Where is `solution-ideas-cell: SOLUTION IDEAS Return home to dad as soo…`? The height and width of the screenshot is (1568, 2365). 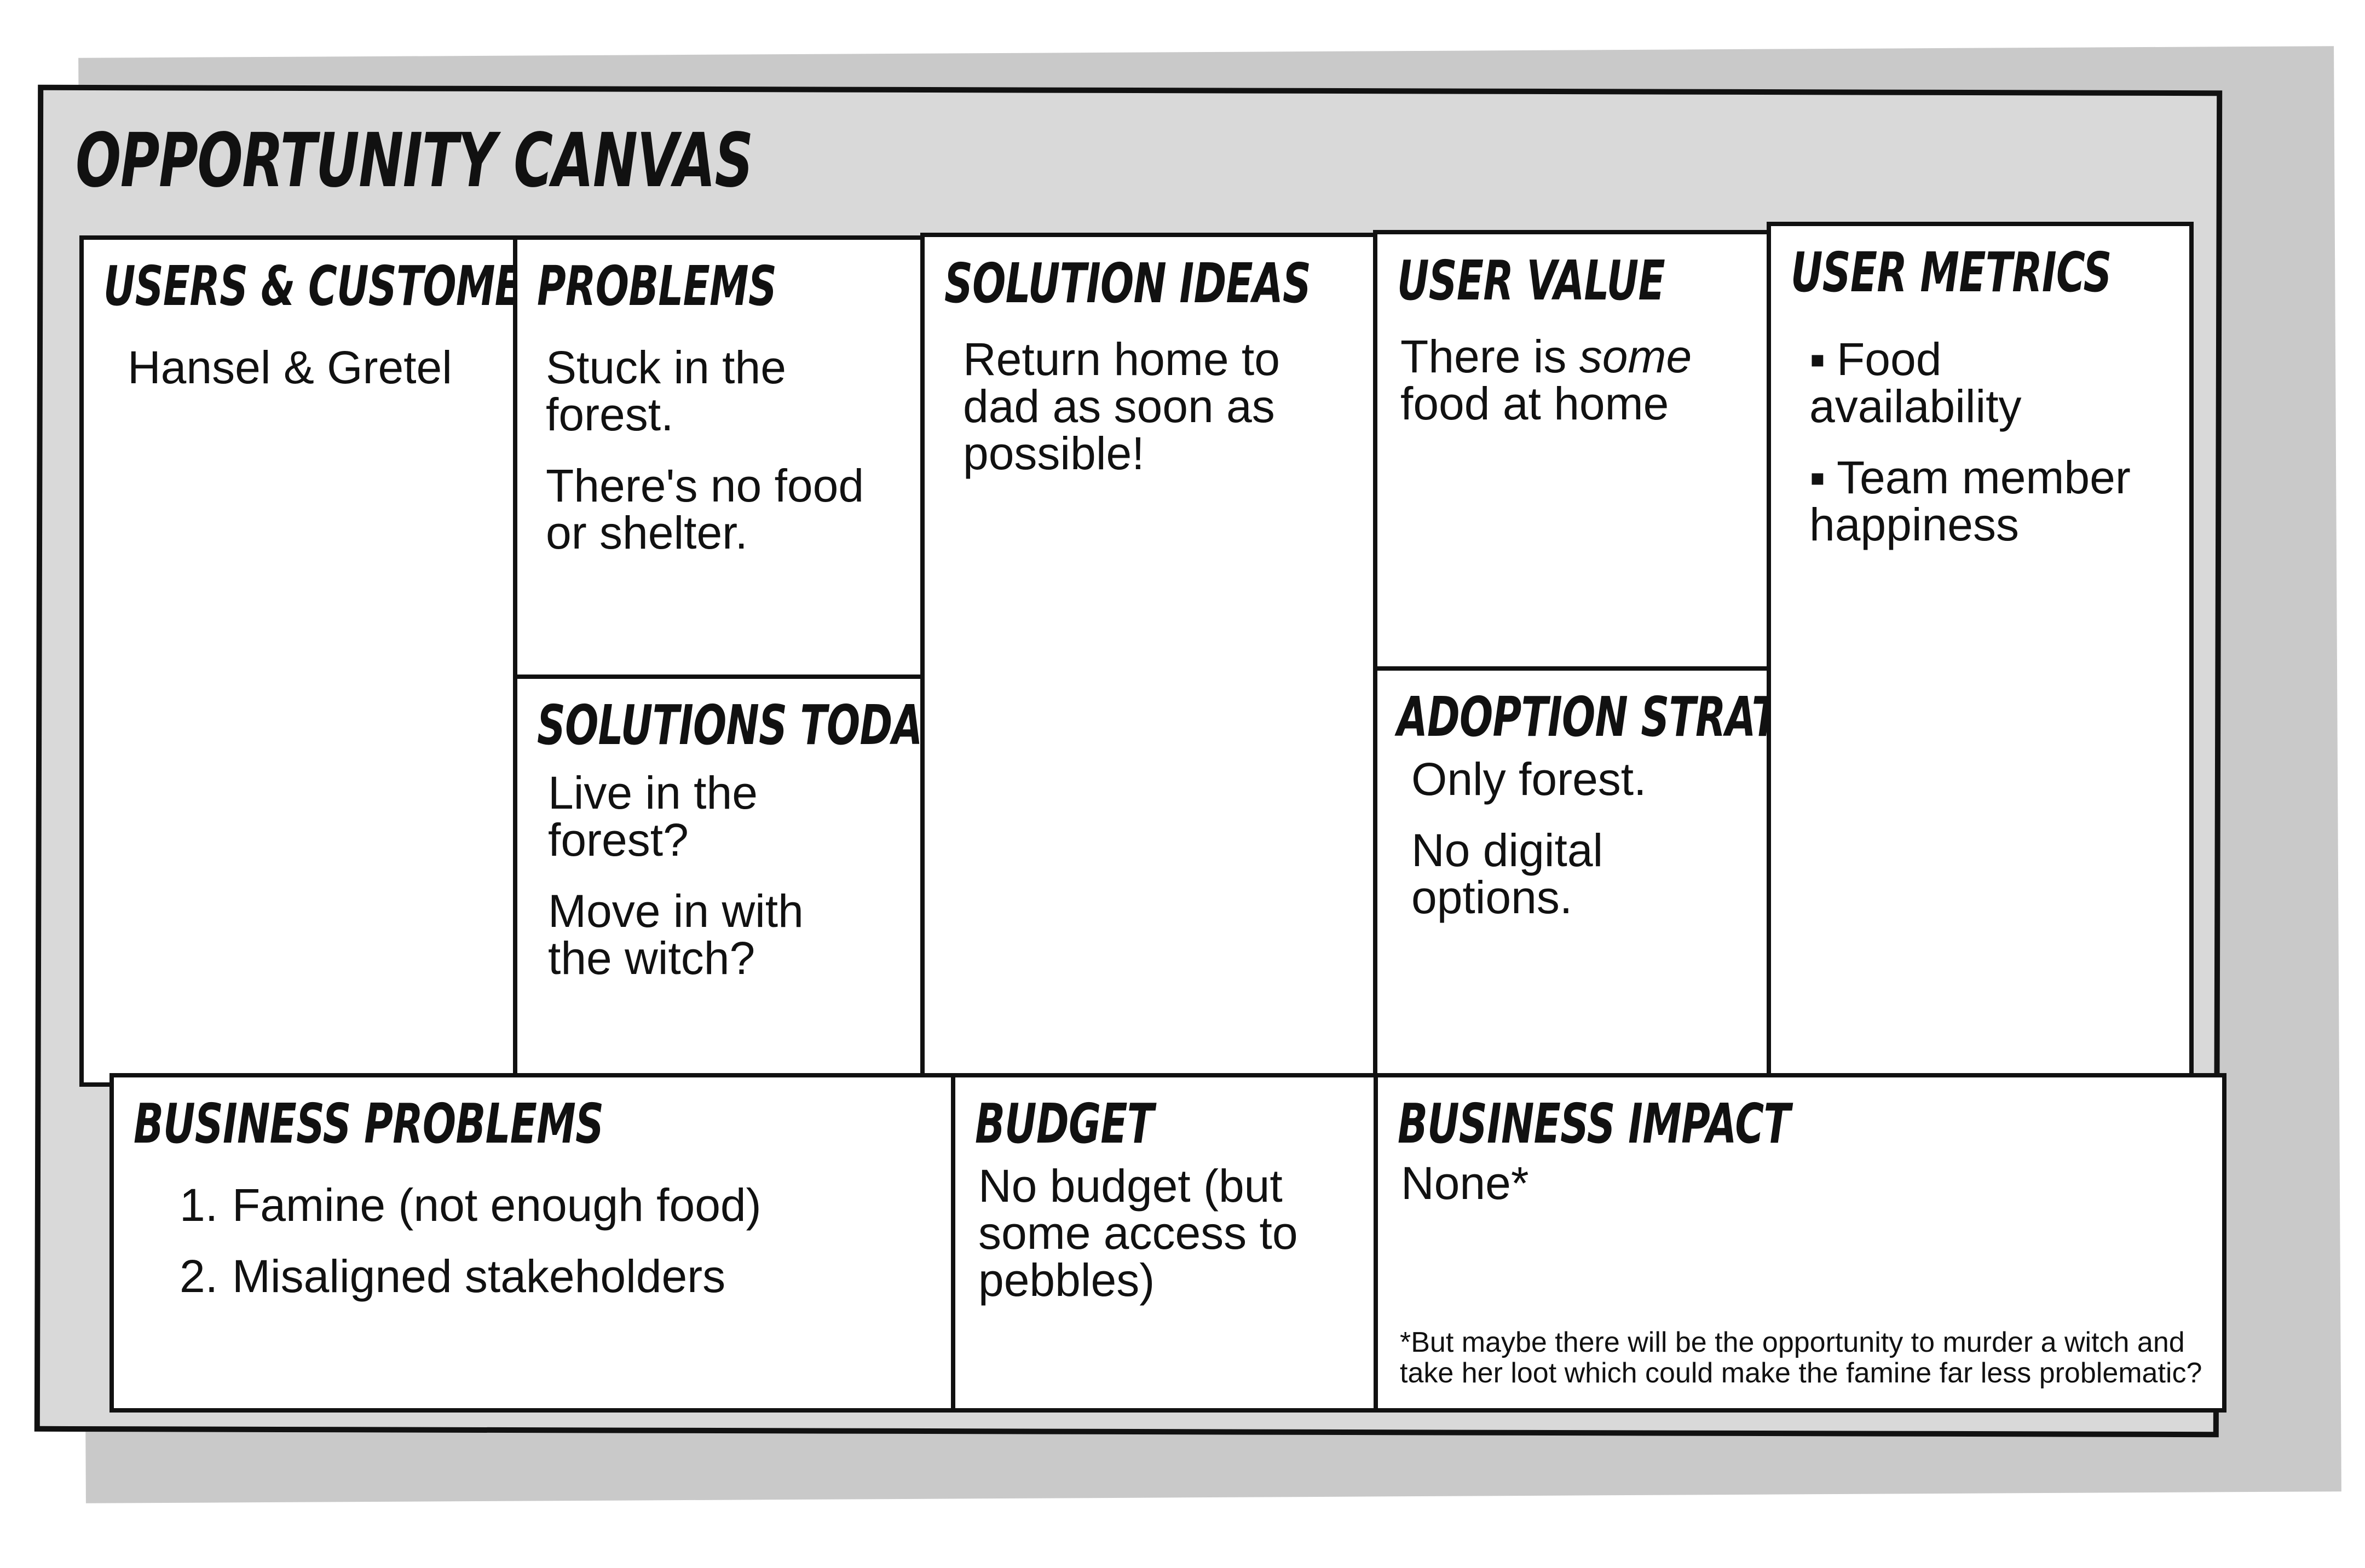
solution-ideas-cell: SOLUTION IDEAS Return home to dad as soo… is located at coordinates (1148, 660).